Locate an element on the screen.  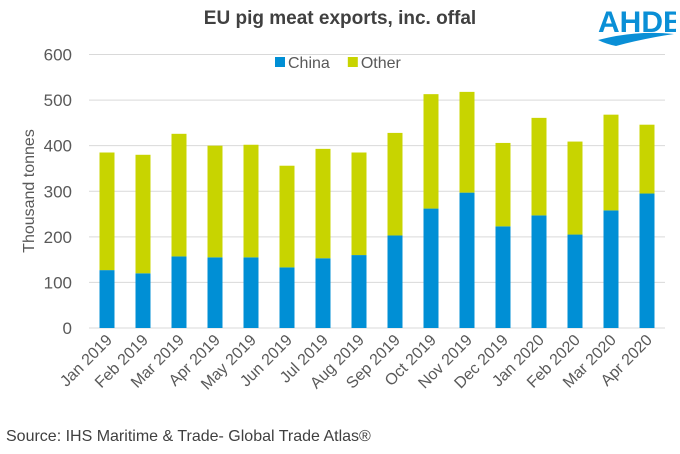
y-tick-label: 100 is located at coordinates (58, 282).